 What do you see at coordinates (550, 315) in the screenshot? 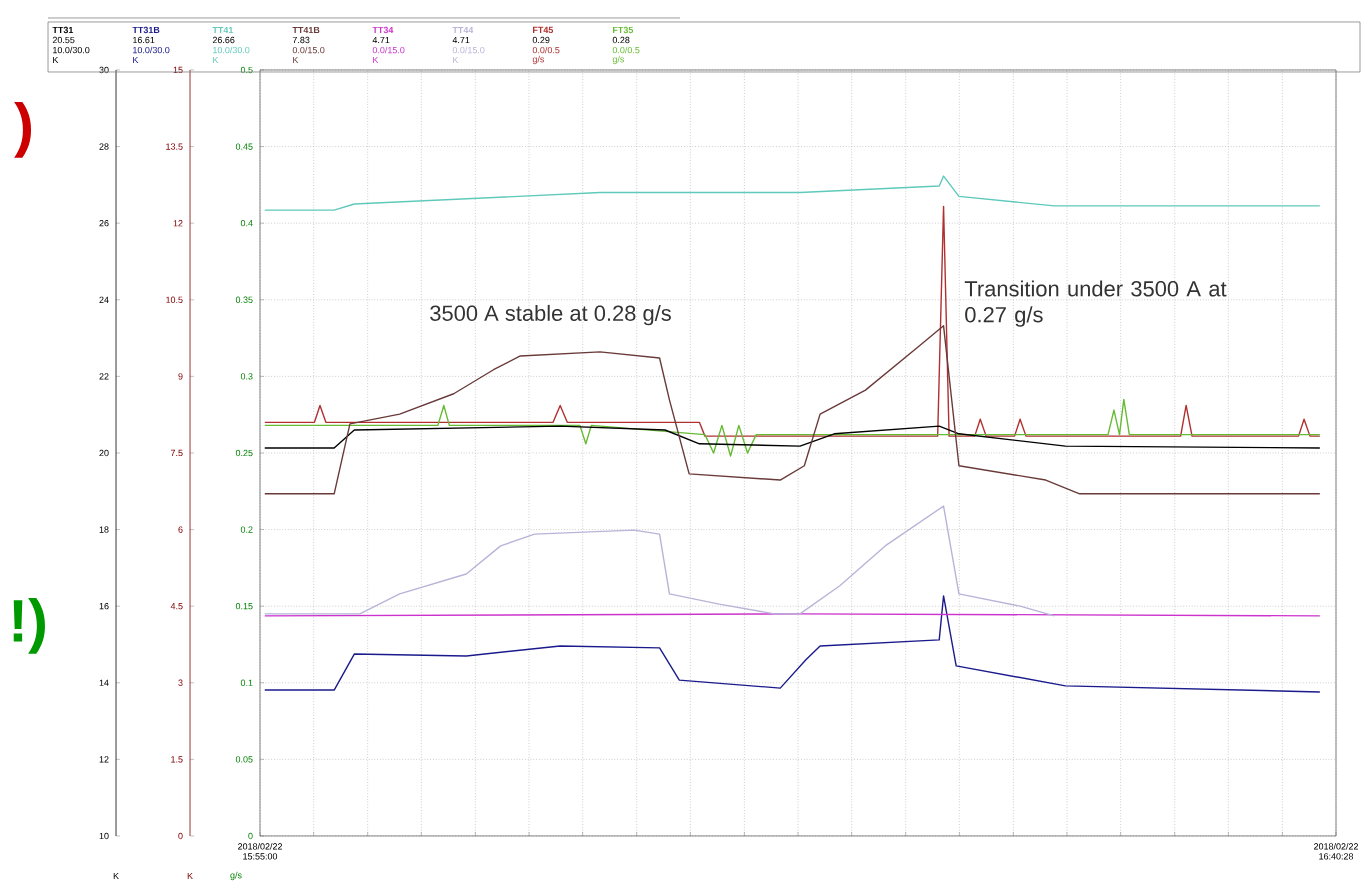
I see `annotation: 3500 A stable at 0.28 g/s` at bounding box center [550, 315].